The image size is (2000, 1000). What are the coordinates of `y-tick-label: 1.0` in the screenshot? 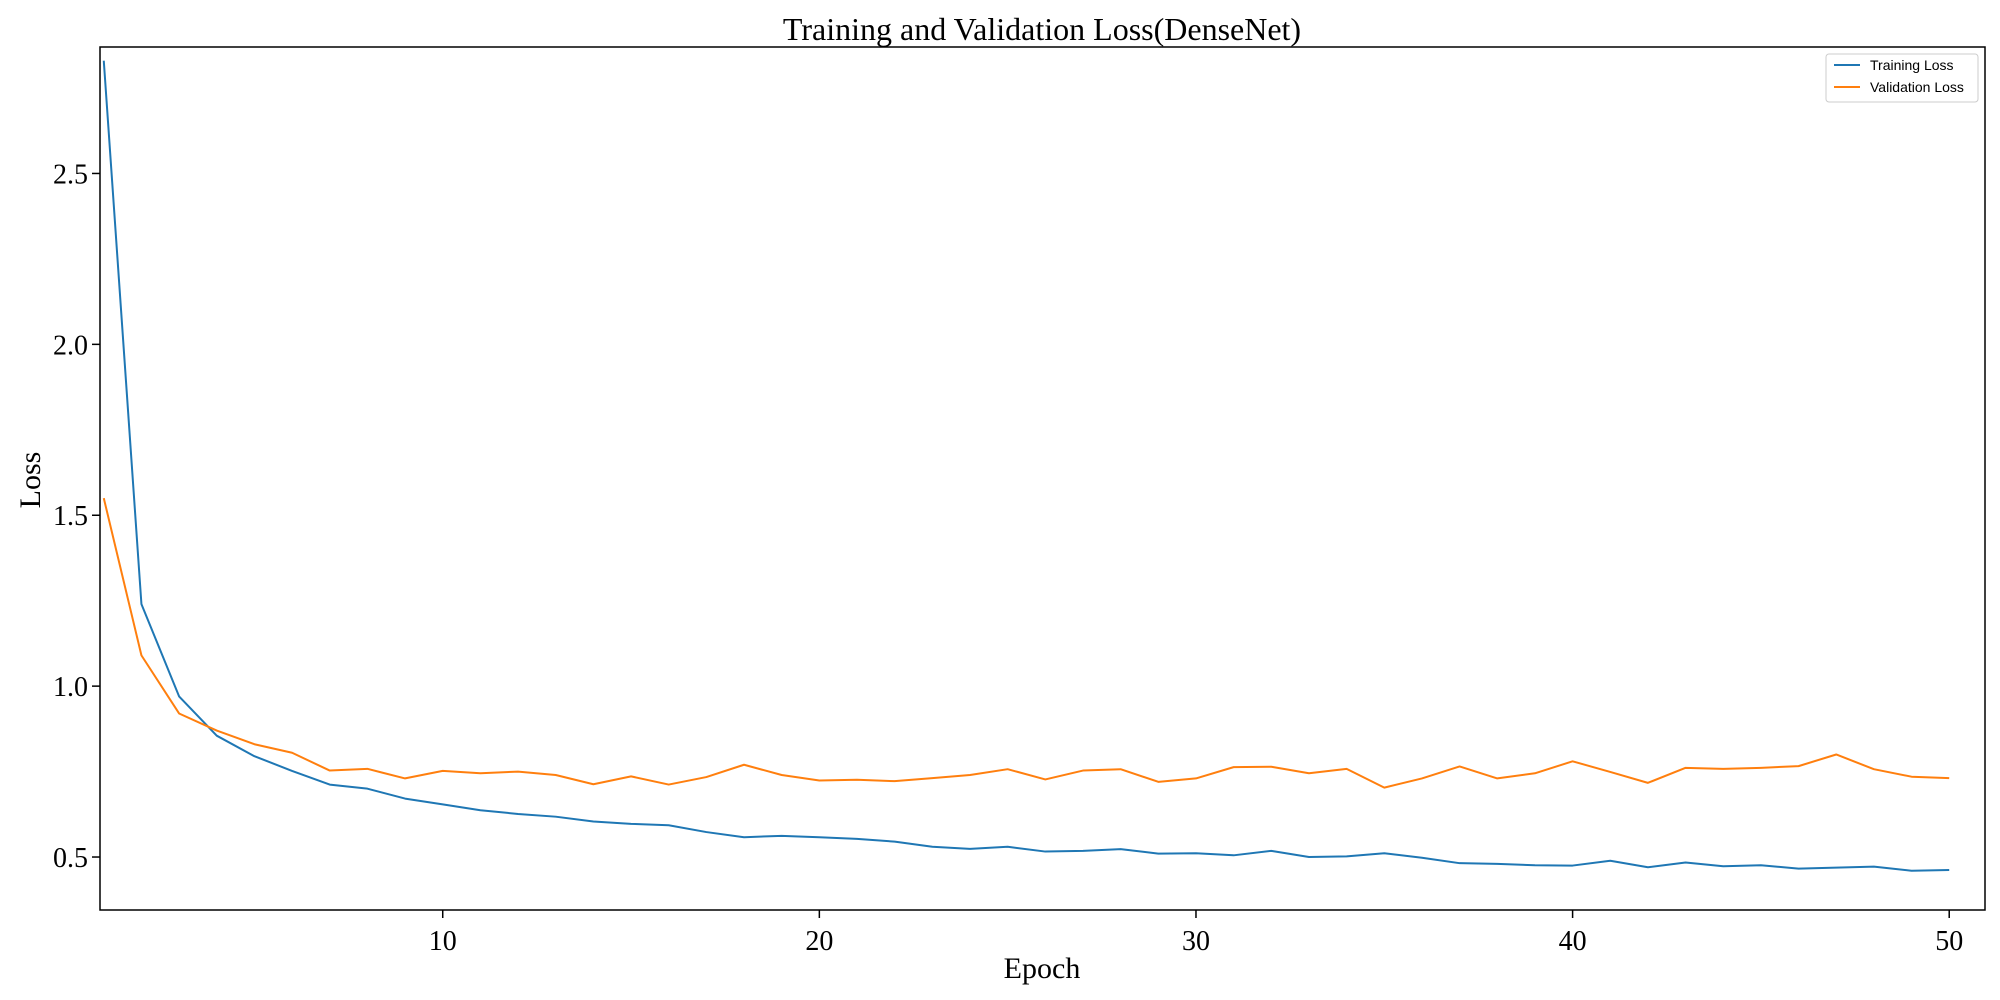 It's located at (70, 687).